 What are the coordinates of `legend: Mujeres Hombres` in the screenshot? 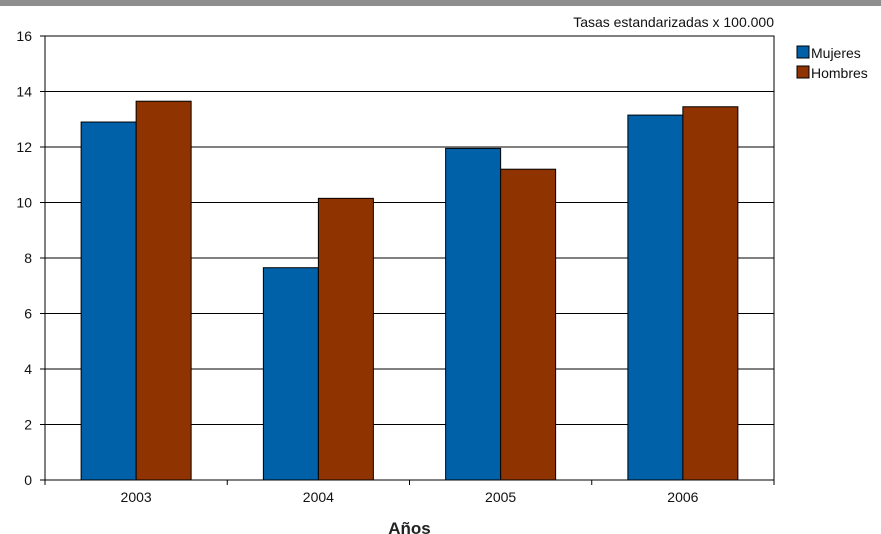 It's located at (832, 63).